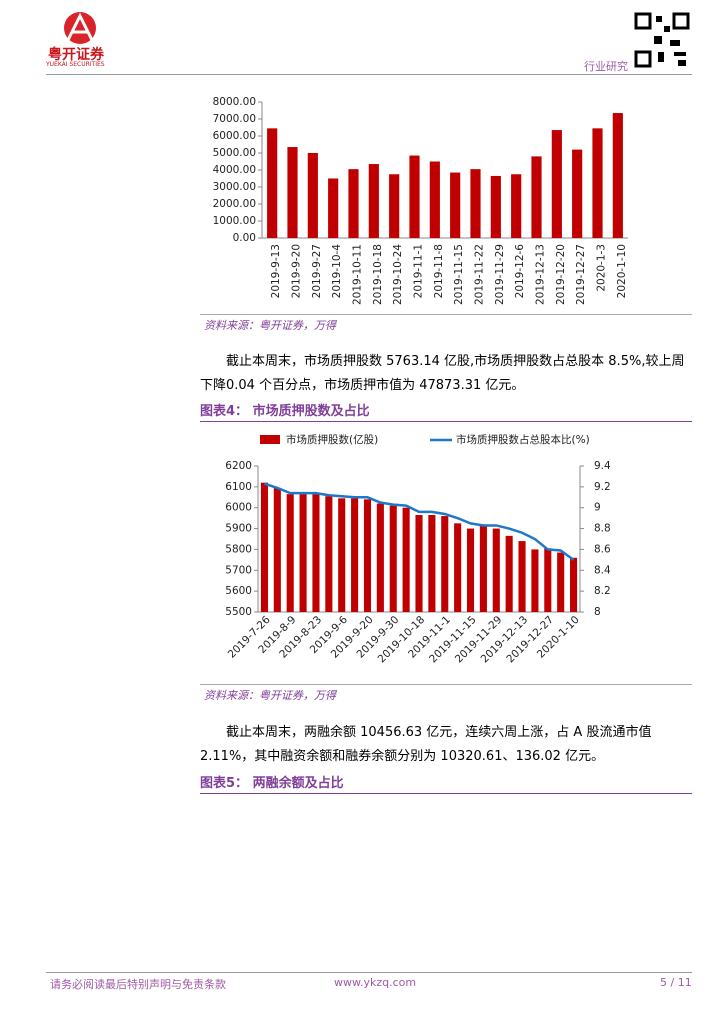 The height and width of the screenshot is (1024, 724). Describe the element at coordinates (285, 411) in the screenshot. I see `figure-title: 图表4： 市场质押股数及占比` at that location.